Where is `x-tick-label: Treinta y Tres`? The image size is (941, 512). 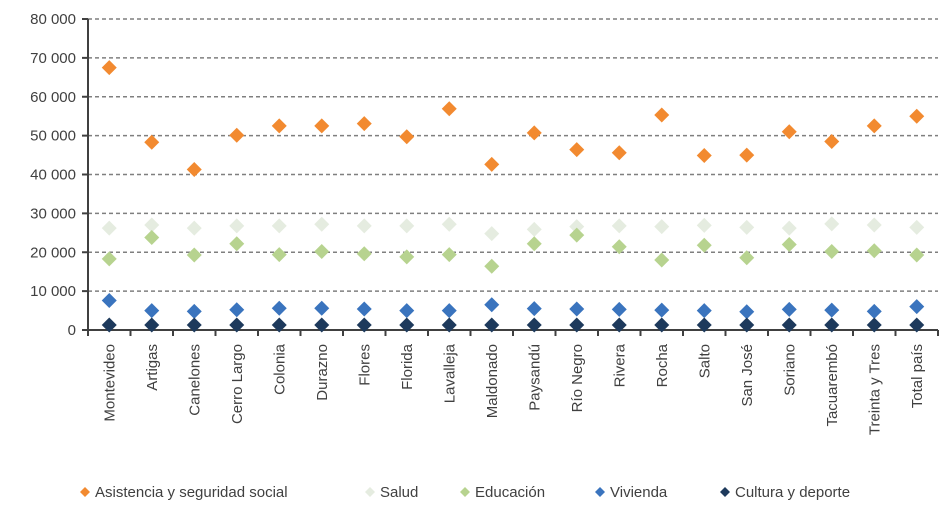
x-tick-label: Treinta y Tres is located at coordinates (874, 389).